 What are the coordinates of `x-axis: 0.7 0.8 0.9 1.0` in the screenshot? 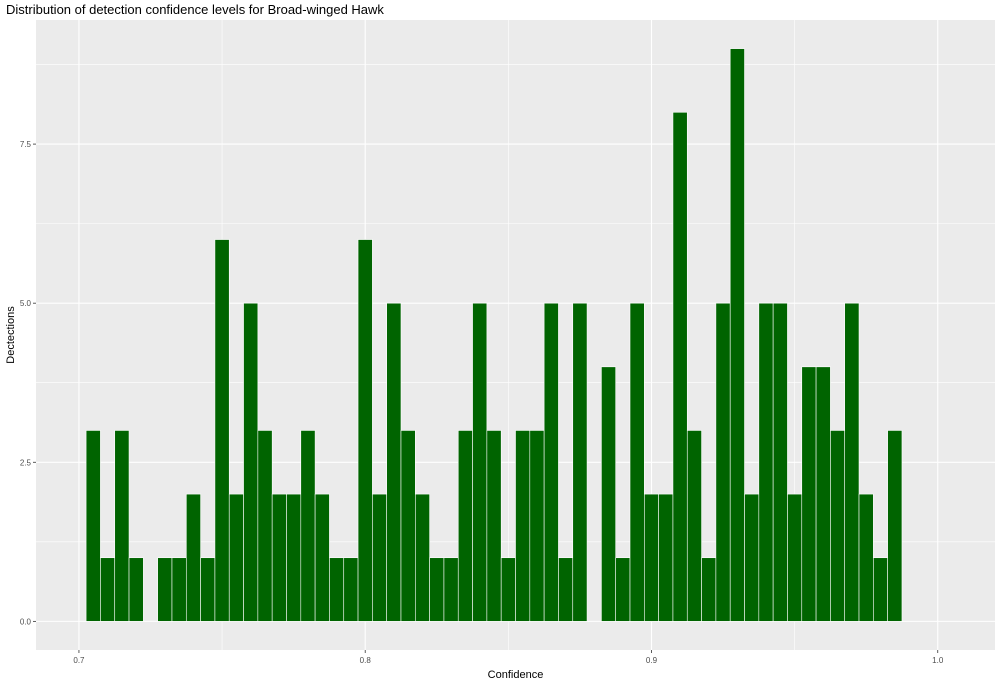 It's located at (508, 657).